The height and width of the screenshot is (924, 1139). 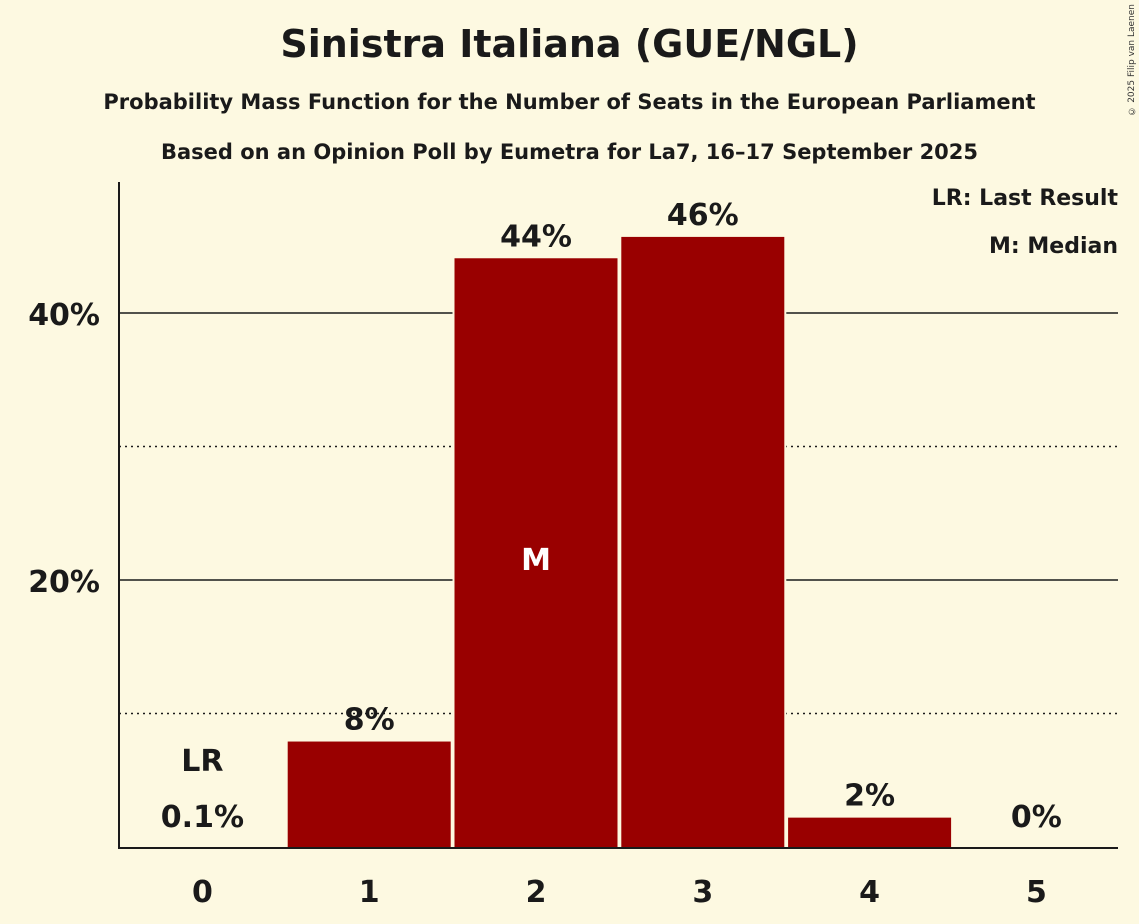 What do you see at coordinates (1024, 198) in the screenshot?
I see `legend-last-result: LR: Last Result` at bounding box center [1024, 198].